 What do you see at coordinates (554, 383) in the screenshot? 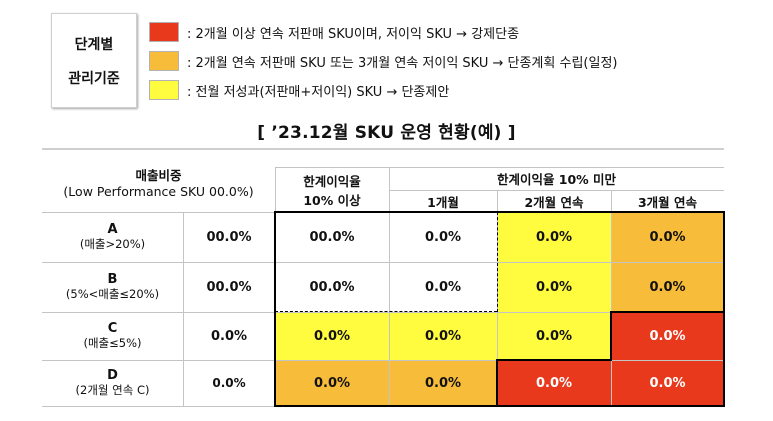
I see `cell-d-2m: 0.0%` at bounding box center [554, 383].